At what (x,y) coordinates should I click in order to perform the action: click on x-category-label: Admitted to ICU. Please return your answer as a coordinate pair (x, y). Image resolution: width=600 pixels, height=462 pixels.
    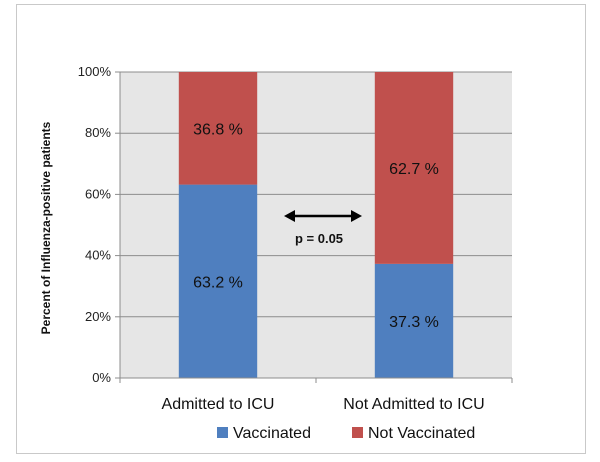
    Looking at the image, I should click on (218, 404).